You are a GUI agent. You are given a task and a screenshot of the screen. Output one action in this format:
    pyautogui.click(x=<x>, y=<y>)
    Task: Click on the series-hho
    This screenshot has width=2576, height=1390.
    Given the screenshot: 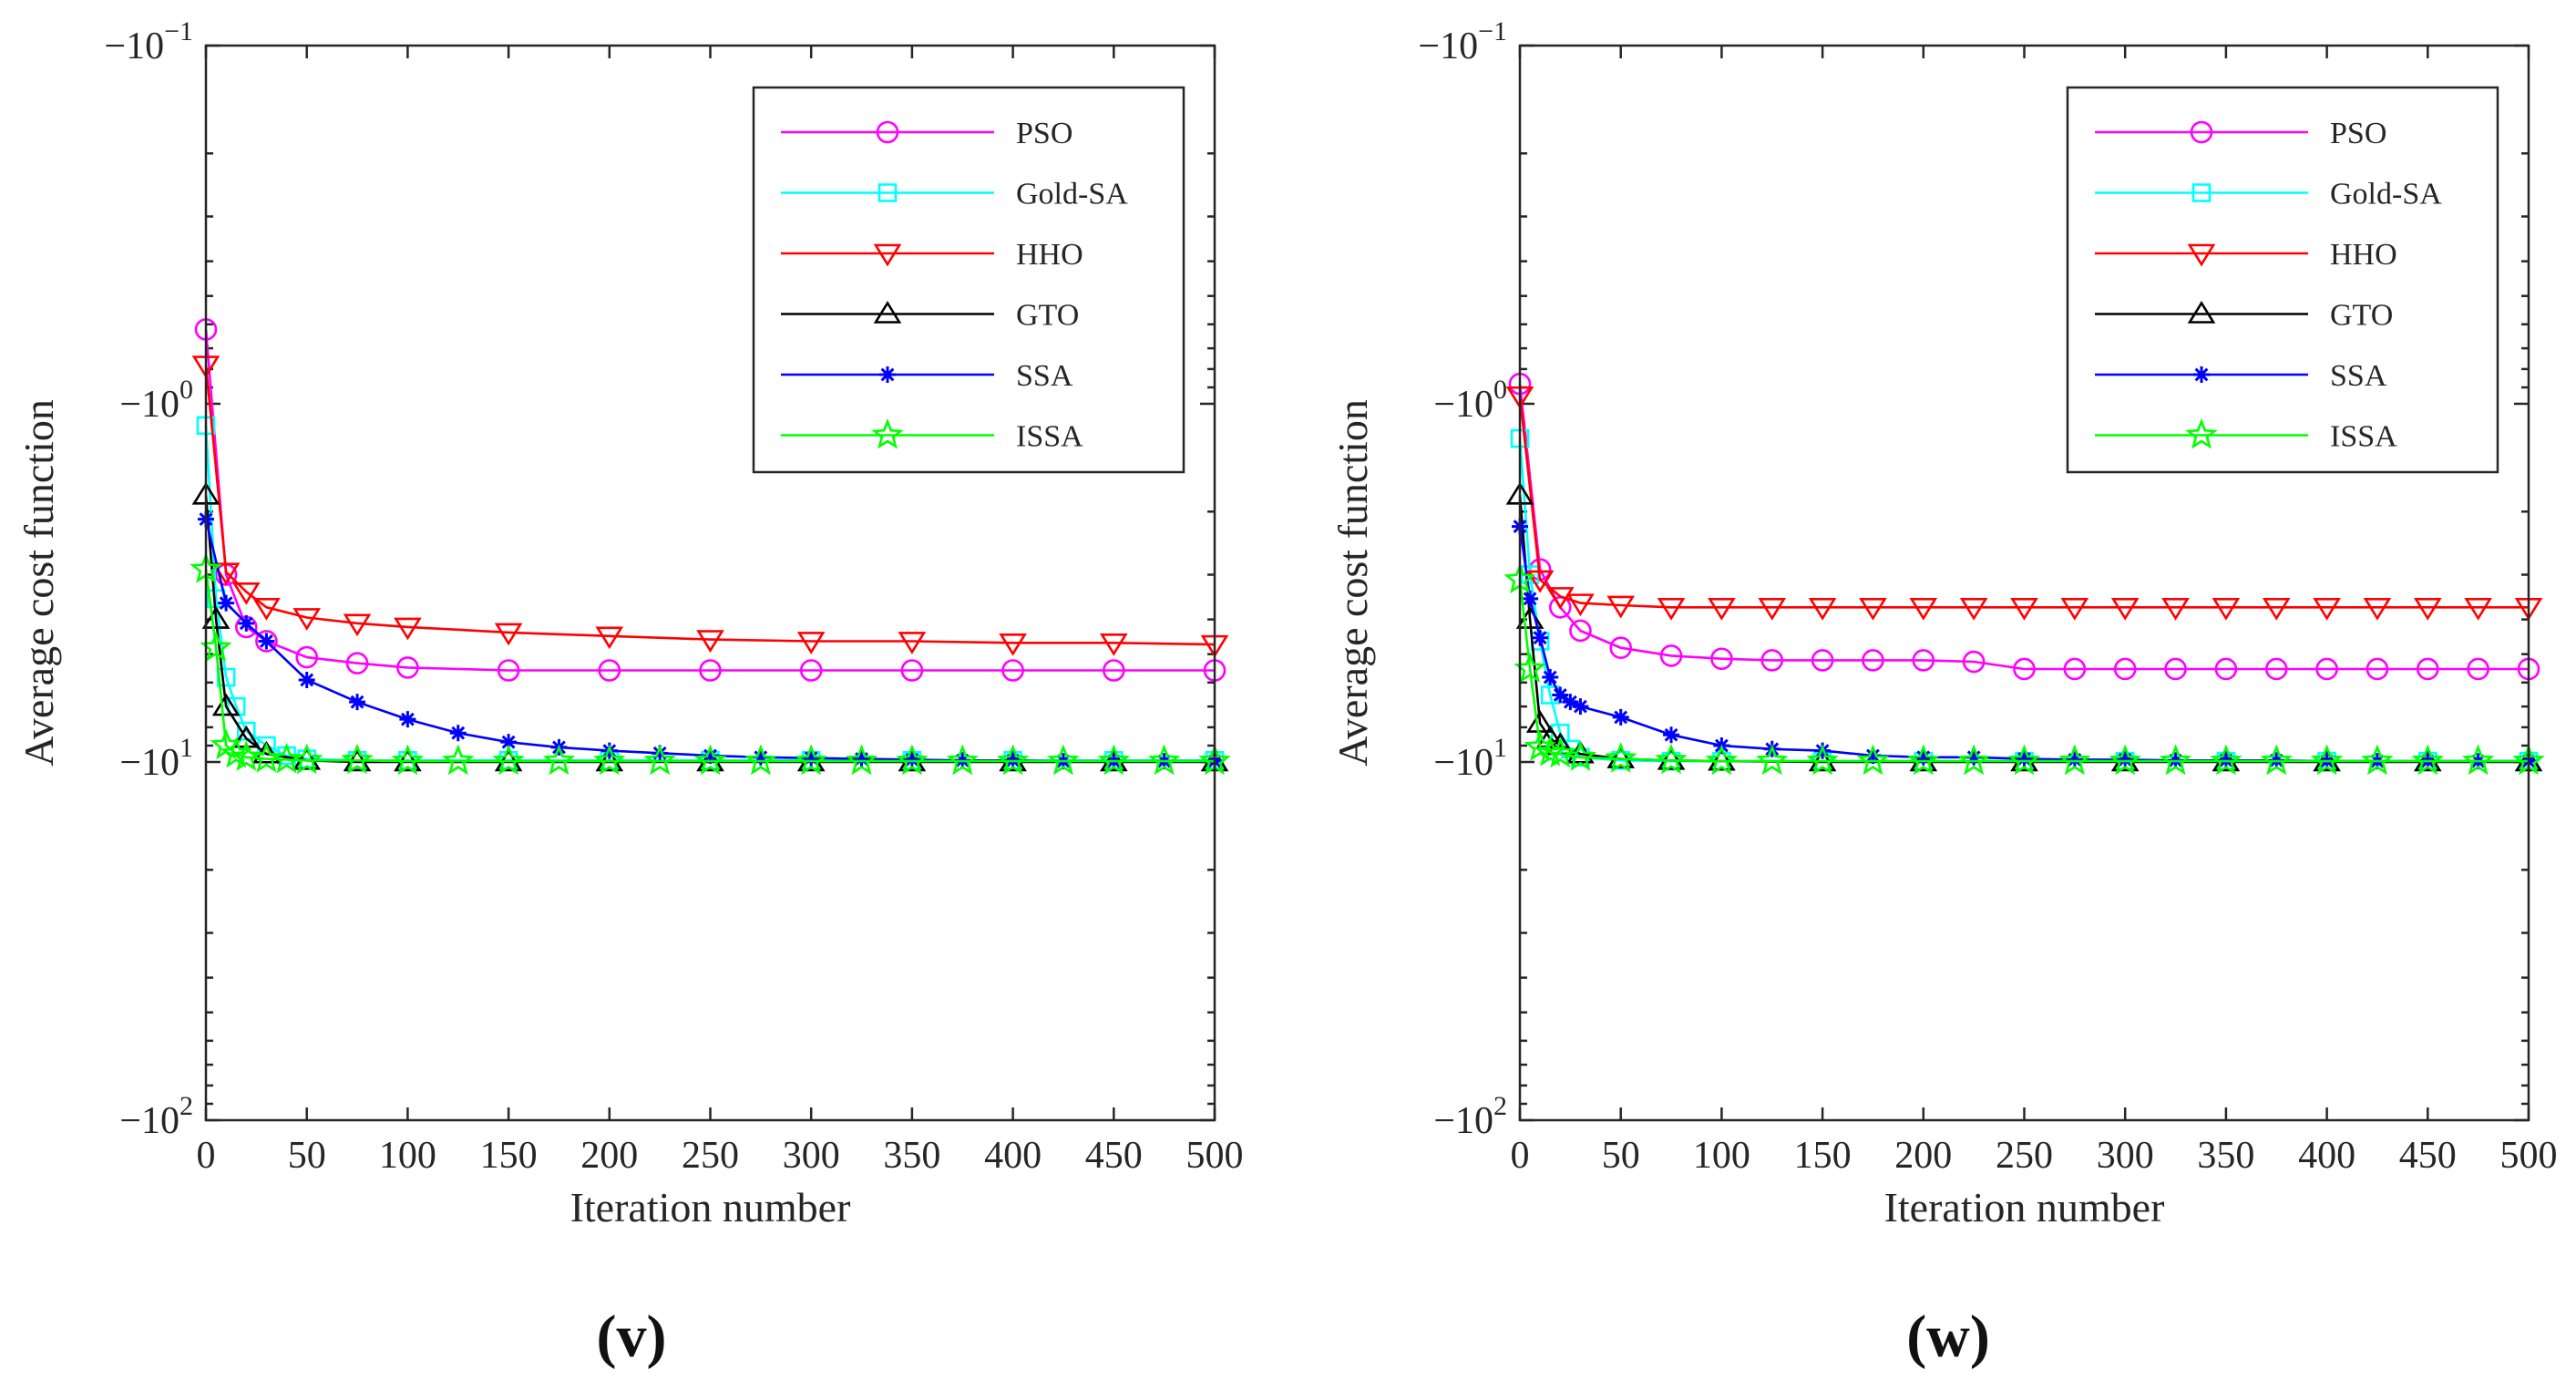 What is the action you would take?
    pyautogui.click(x=2024, y=503)
    